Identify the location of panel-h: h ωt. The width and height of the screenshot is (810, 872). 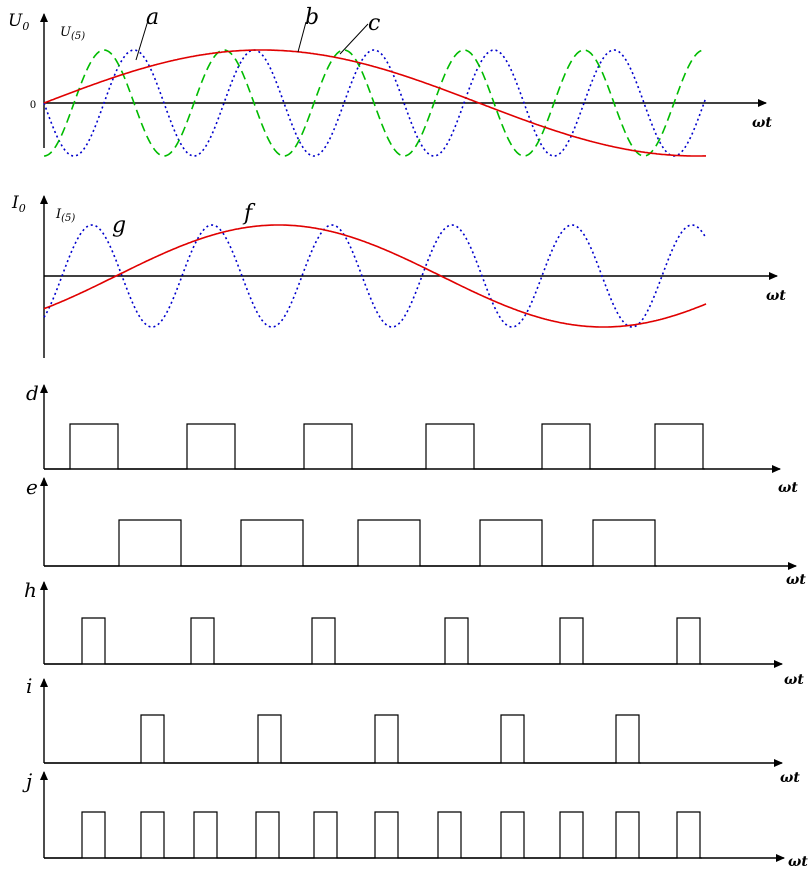
(414, 633).